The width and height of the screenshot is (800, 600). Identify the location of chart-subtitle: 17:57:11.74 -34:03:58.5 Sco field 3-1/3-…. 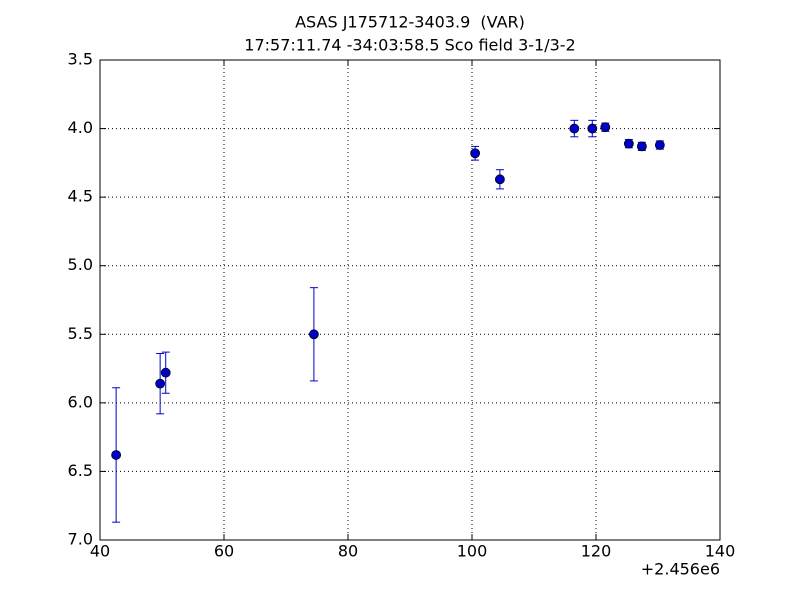
(409, 45).